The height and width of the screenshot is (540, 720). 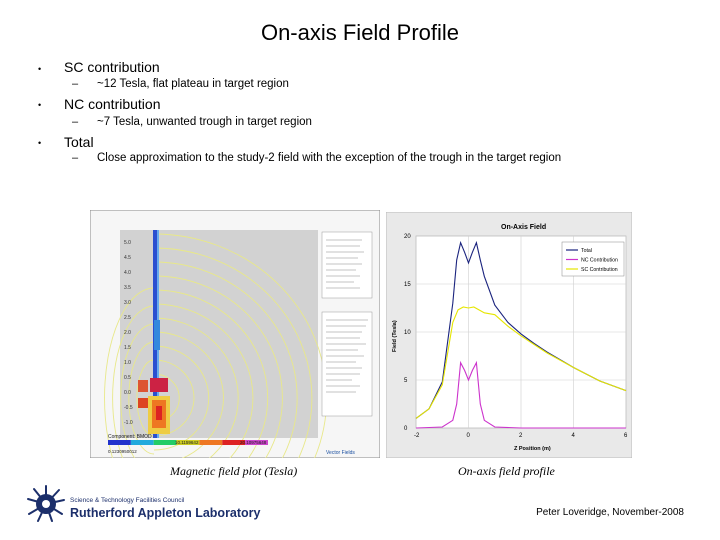 What do you see at coordinates (193, 84) in the screenshot?
I see `sub-bullet-sc: ~12 Tesla, flat plateau in target region` at bounding box center [193, 84].